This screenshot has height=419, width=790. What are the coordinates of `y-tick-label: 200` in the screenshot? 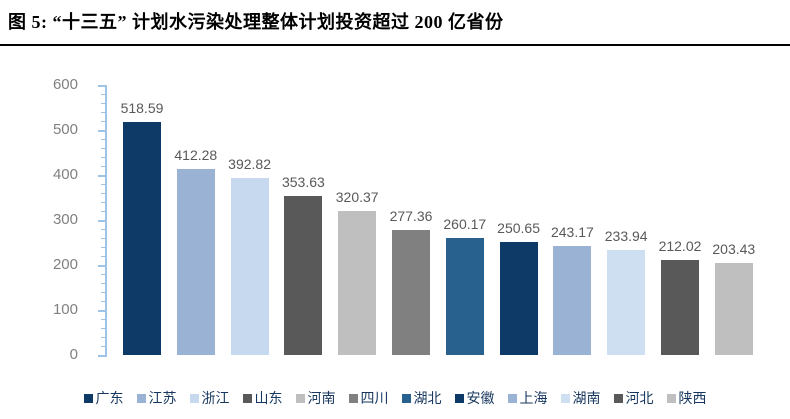 It's located at (65, 264).